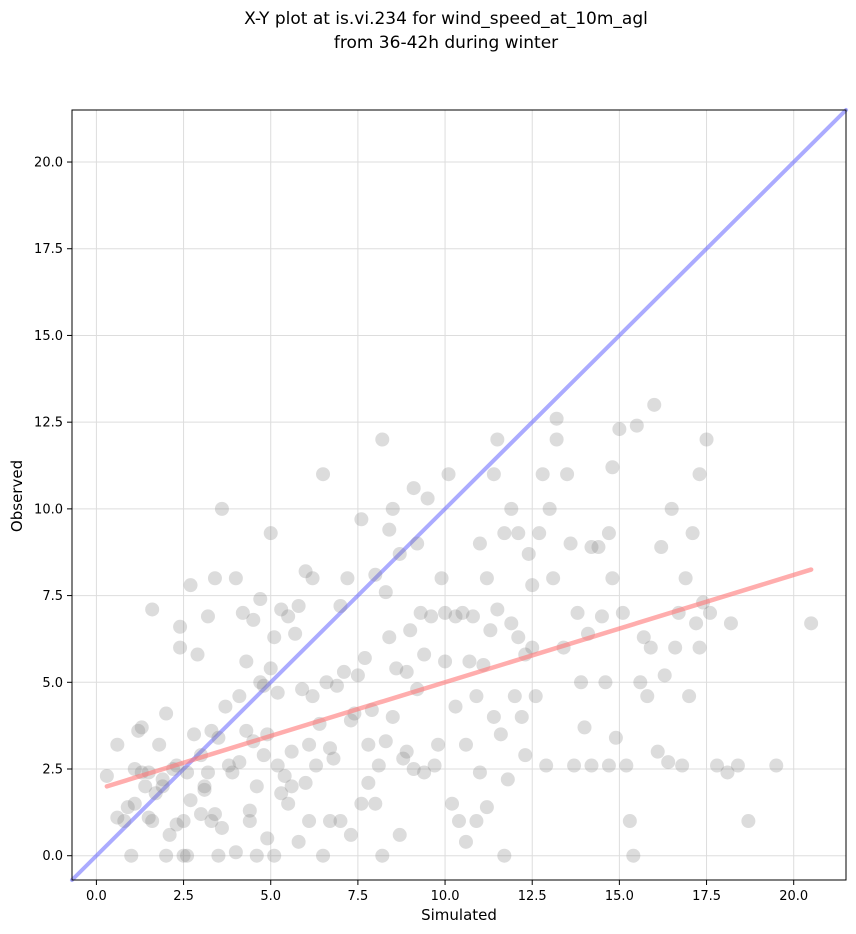 This screenshot has height=934, width=856. What do you see at coordinates (53, 510) in the screenshot?
I see `y-axis-ticks: 0.0 2.5 5.0 7.5 10.0 12.5 15.0 17.5 20.0` at bounding box center [53, 510].